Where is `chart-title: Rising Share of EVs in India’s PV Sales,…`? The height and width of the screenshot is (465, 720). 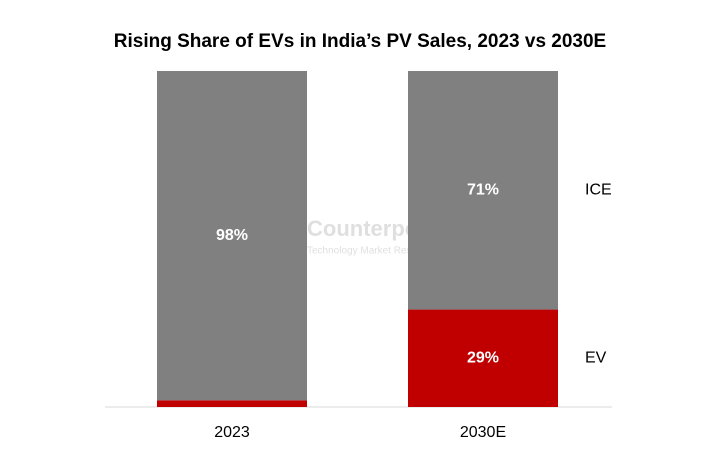 chart-title: Rising Share of EVs in India’s PV Sales,… is located at coordinates (360, 41).